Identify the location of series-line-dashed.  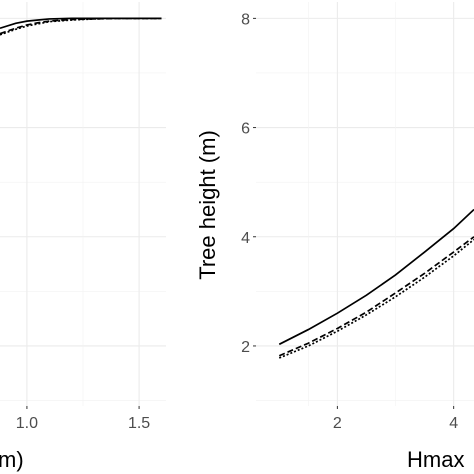
(376, 296).